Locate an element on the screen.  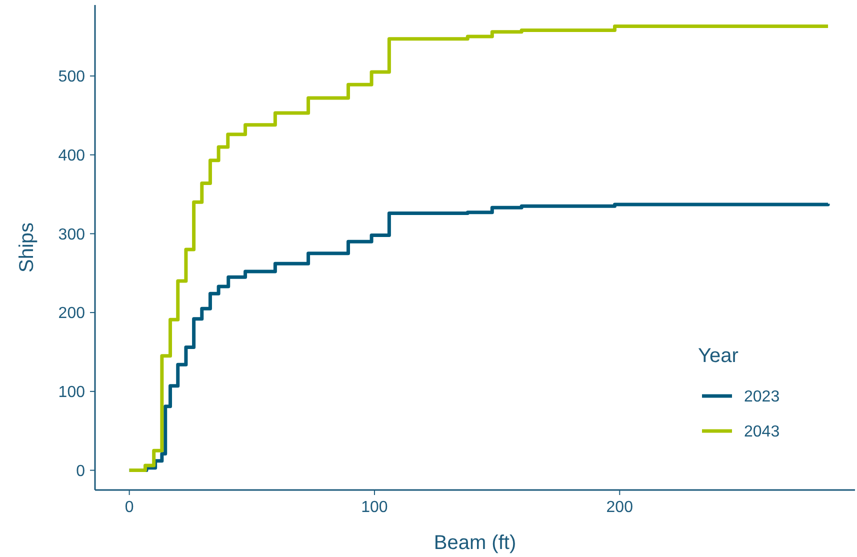
x-tick-label: 200 is located at coordinates (620, 507).